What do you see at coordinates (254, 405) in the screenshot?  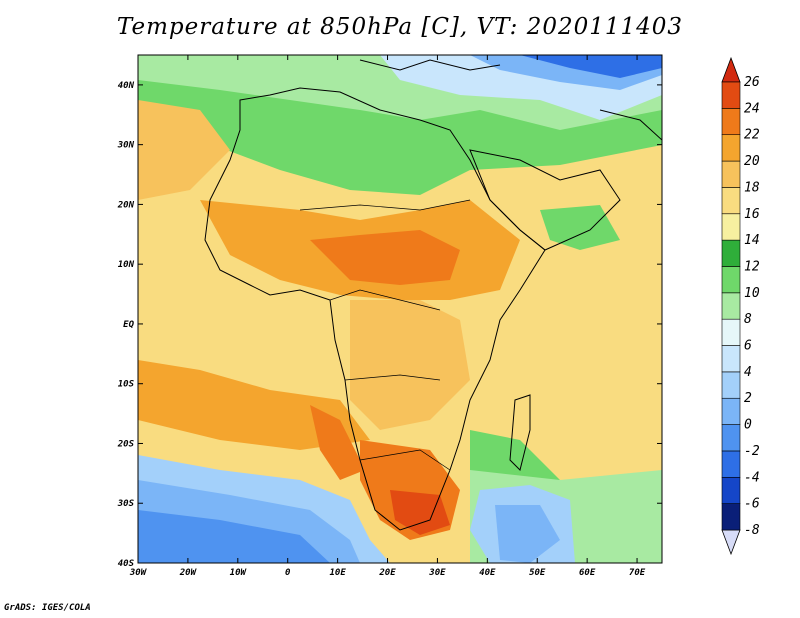 I see `field-south-atlantic-warm` at bounding box center [254, 405].